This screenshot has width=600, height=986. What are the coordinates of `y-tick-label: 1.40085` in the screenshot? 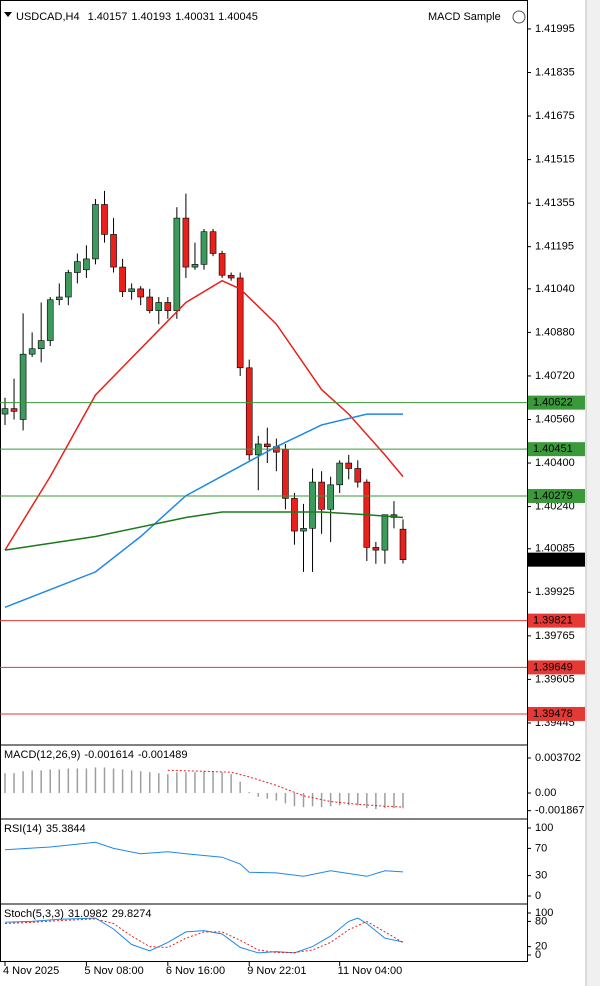 It's located at (555, 549).